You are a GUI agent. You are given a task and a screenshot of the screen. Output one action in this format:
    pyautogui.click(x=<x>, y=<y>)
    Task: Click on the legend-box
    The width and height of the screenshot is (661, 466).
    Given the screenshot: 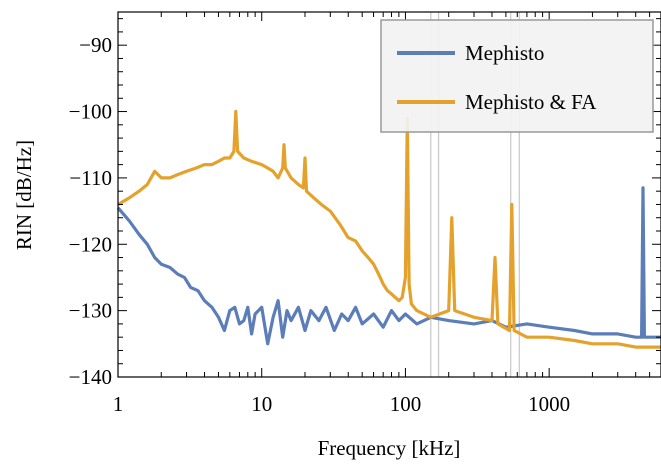 What is the action you would take?
    pyautogui.click(x=517, y=76)
    